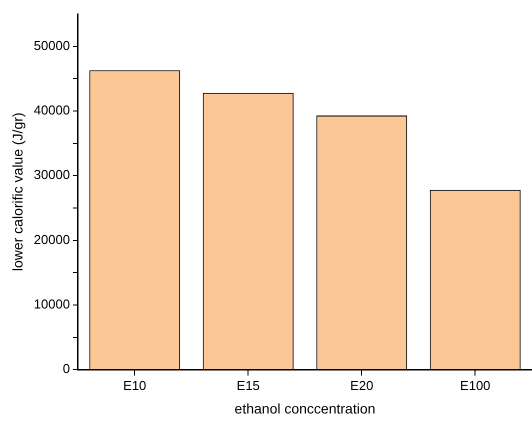  What do you see at coordinates (52, 45) in the screenshot?
I see `y-tick-label: 50000` at bounding box center [52, 45].